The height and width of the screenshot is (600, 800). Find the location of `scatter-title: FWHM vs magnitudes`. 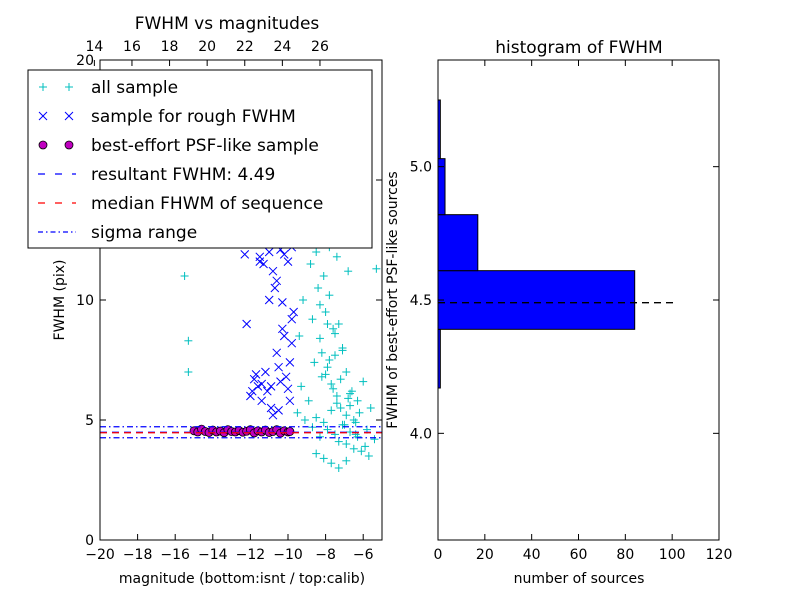

scatter-title: FWHM vs magnitudes is located at coordinates (227, 24).